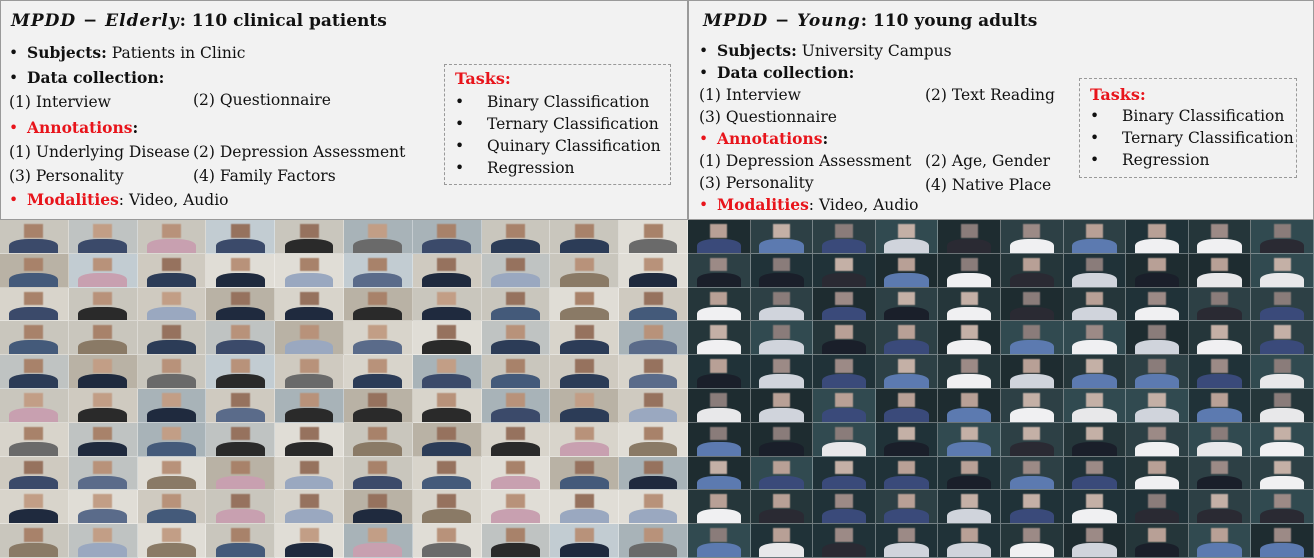  I want to click on elderly-annotations-label: Annotations, so click(80, 127).